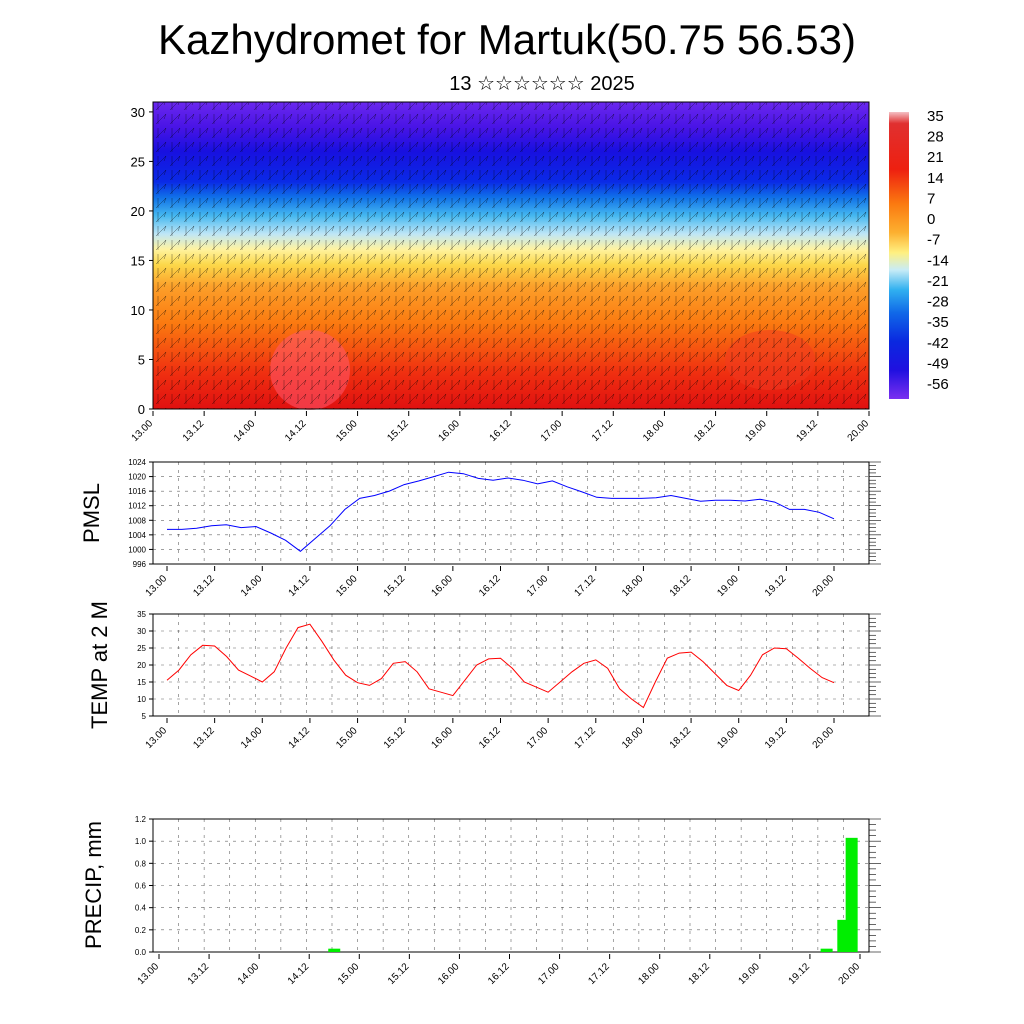 This screenshot has width=1024, height=1024. Describe the element at coordinates (93, 885) in the screenshot. I see `precip-y-label: PRECIP, mm` at that location.